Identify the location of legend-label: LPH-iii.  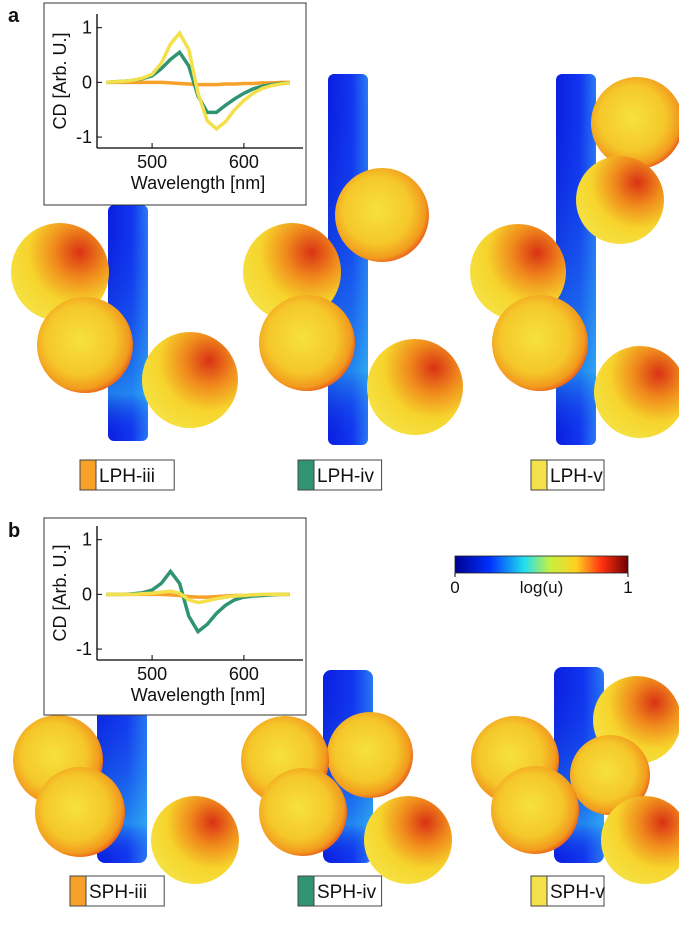
(127, 476).